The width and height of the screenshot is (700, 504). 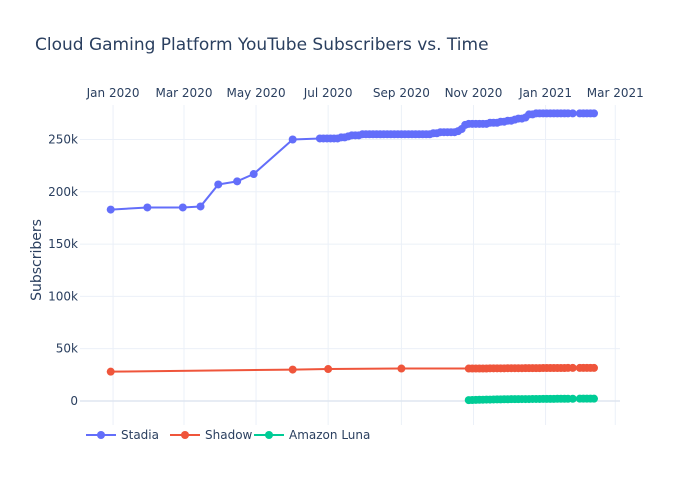 I want to click on y-axis-ticks: 0 50k 100k 150k 200k 250k, so click(x=63, y=270).